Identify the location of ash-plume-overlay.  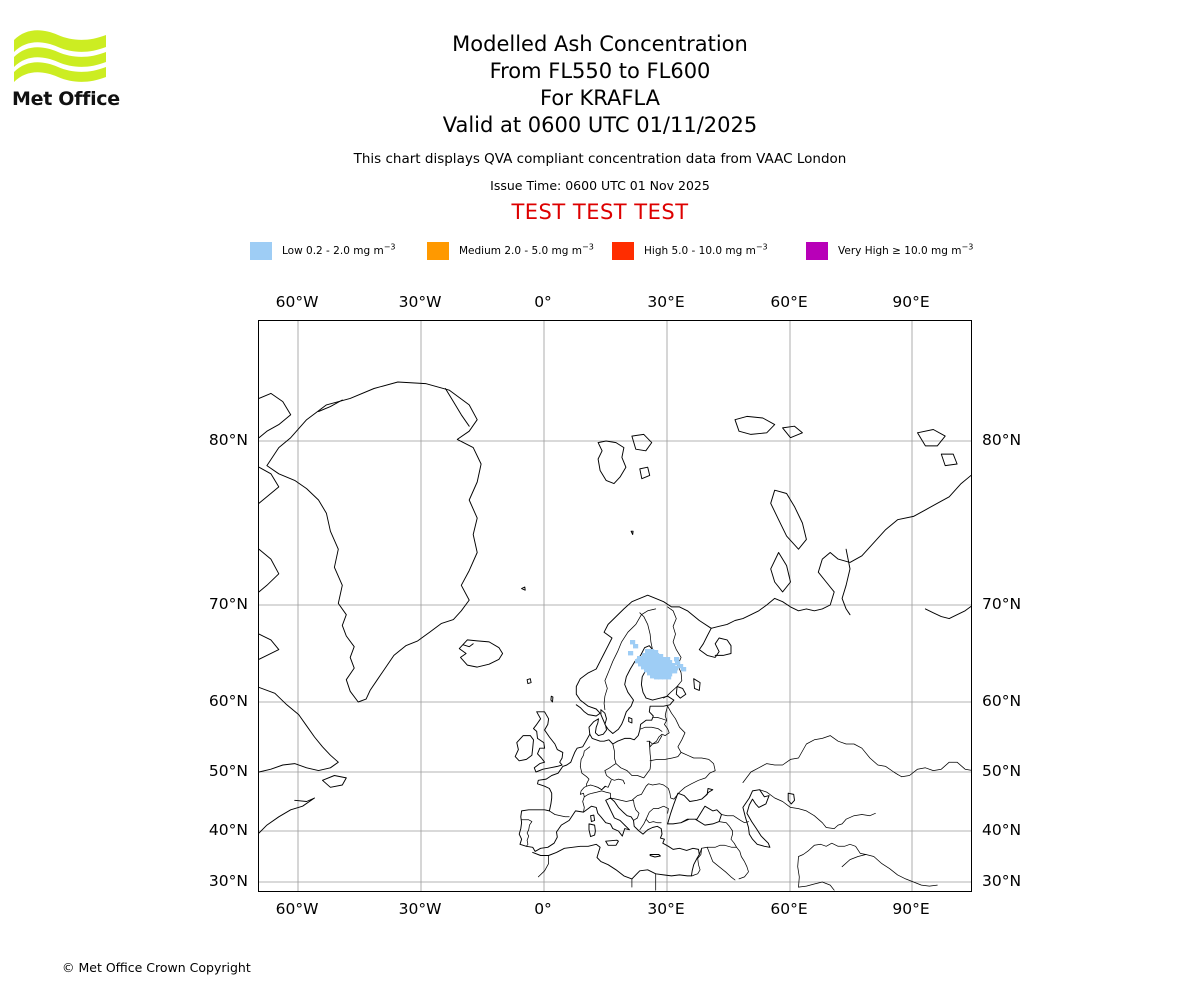
(657, 660).